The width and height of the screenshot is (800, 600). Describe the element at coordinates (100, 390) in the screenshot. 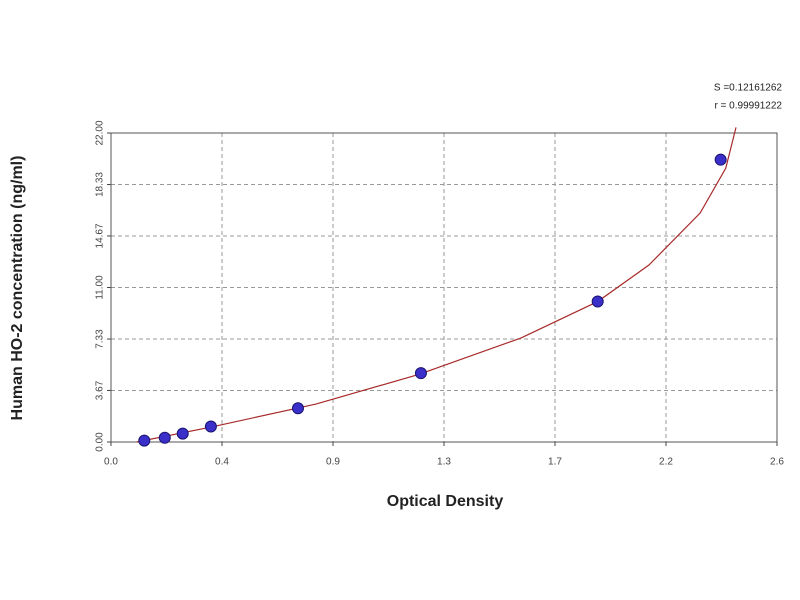

I see `y-tick-label: 3.67` at that location.